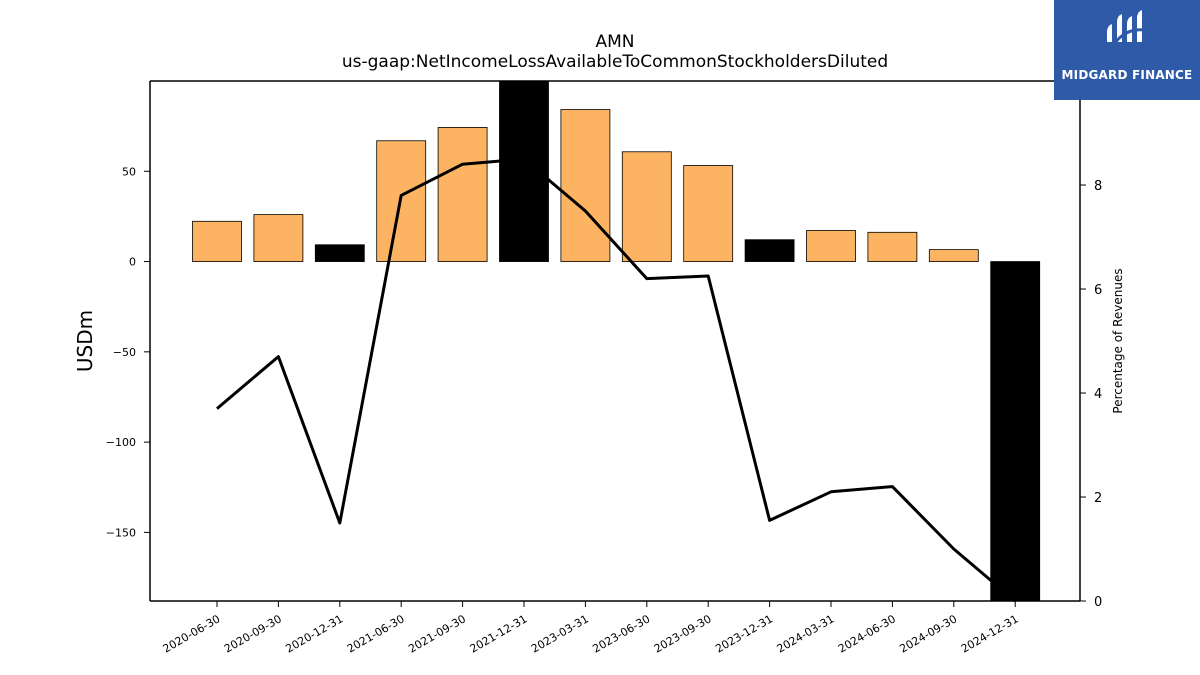 This screenshot has height=675, width=1200. I want to click on y2-tick-label: 2, so click(1098, 498).